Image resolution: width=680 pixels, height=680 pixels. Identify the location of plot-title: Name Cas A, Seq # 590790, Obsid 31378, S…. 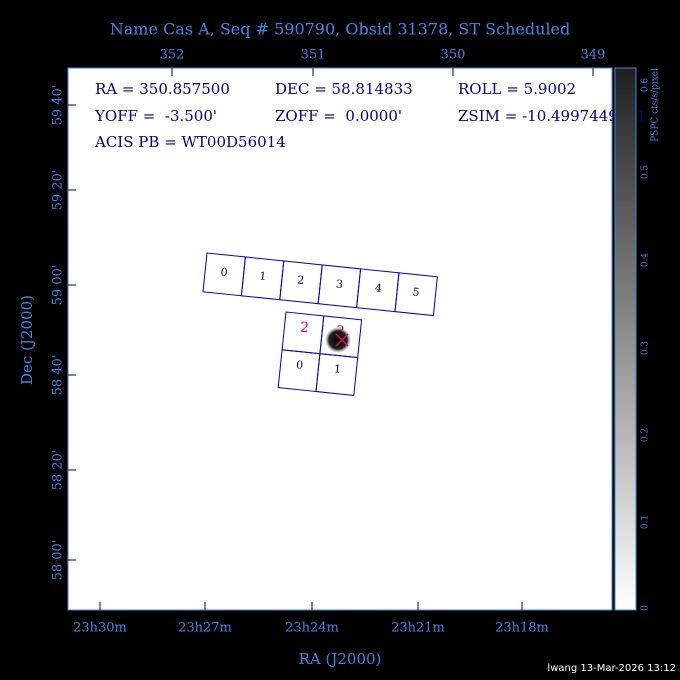
(340, 29).